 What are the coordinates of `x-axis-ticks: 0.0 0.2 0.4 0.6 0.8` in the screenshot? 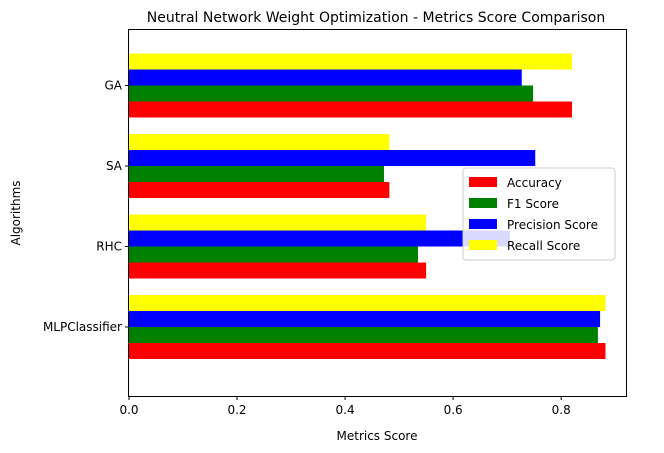 It's located at (345, 406).